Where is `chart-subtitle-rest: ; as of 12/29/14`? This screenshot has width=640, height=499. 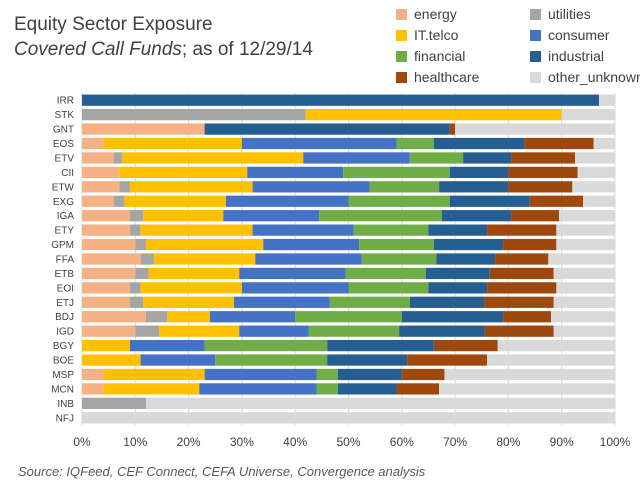 chart-subtitle-rest: ; as of 12/29/14 is located at coordinates (247, 49).